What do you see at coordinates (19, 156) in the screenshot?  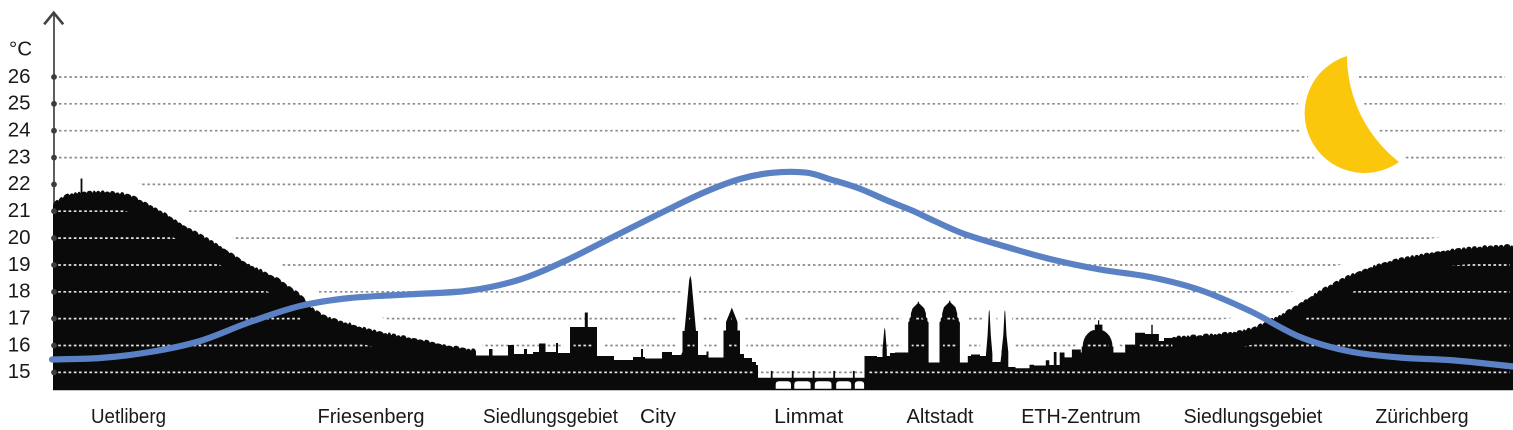 I see `svg-text: 23` at bounding box center [19, 156].